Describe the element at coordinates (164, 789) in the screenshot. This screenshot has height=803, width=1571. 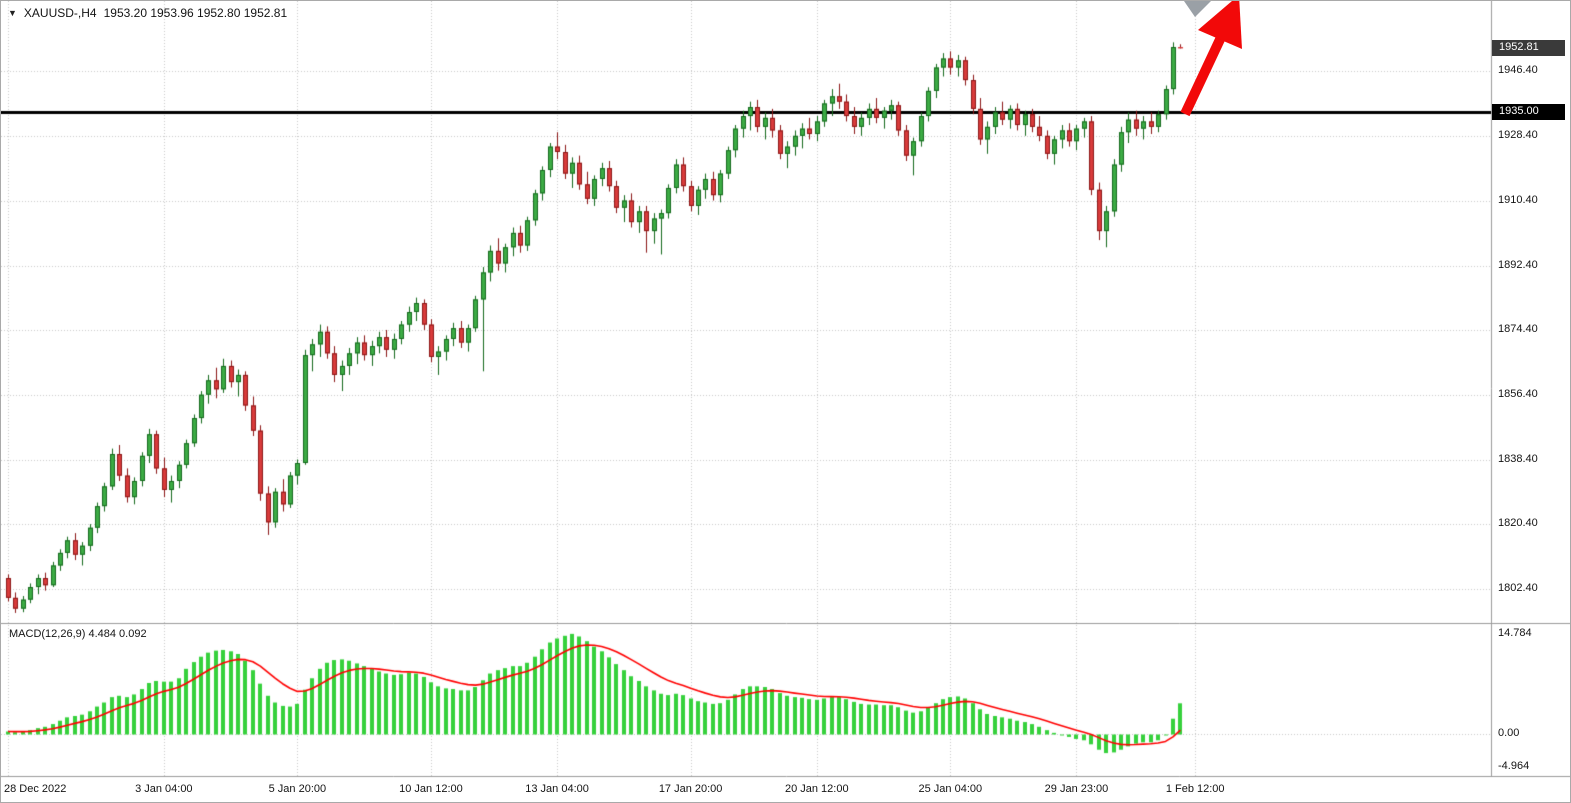
I see `time-axis-label: 3 Jan 04:00` at that location.